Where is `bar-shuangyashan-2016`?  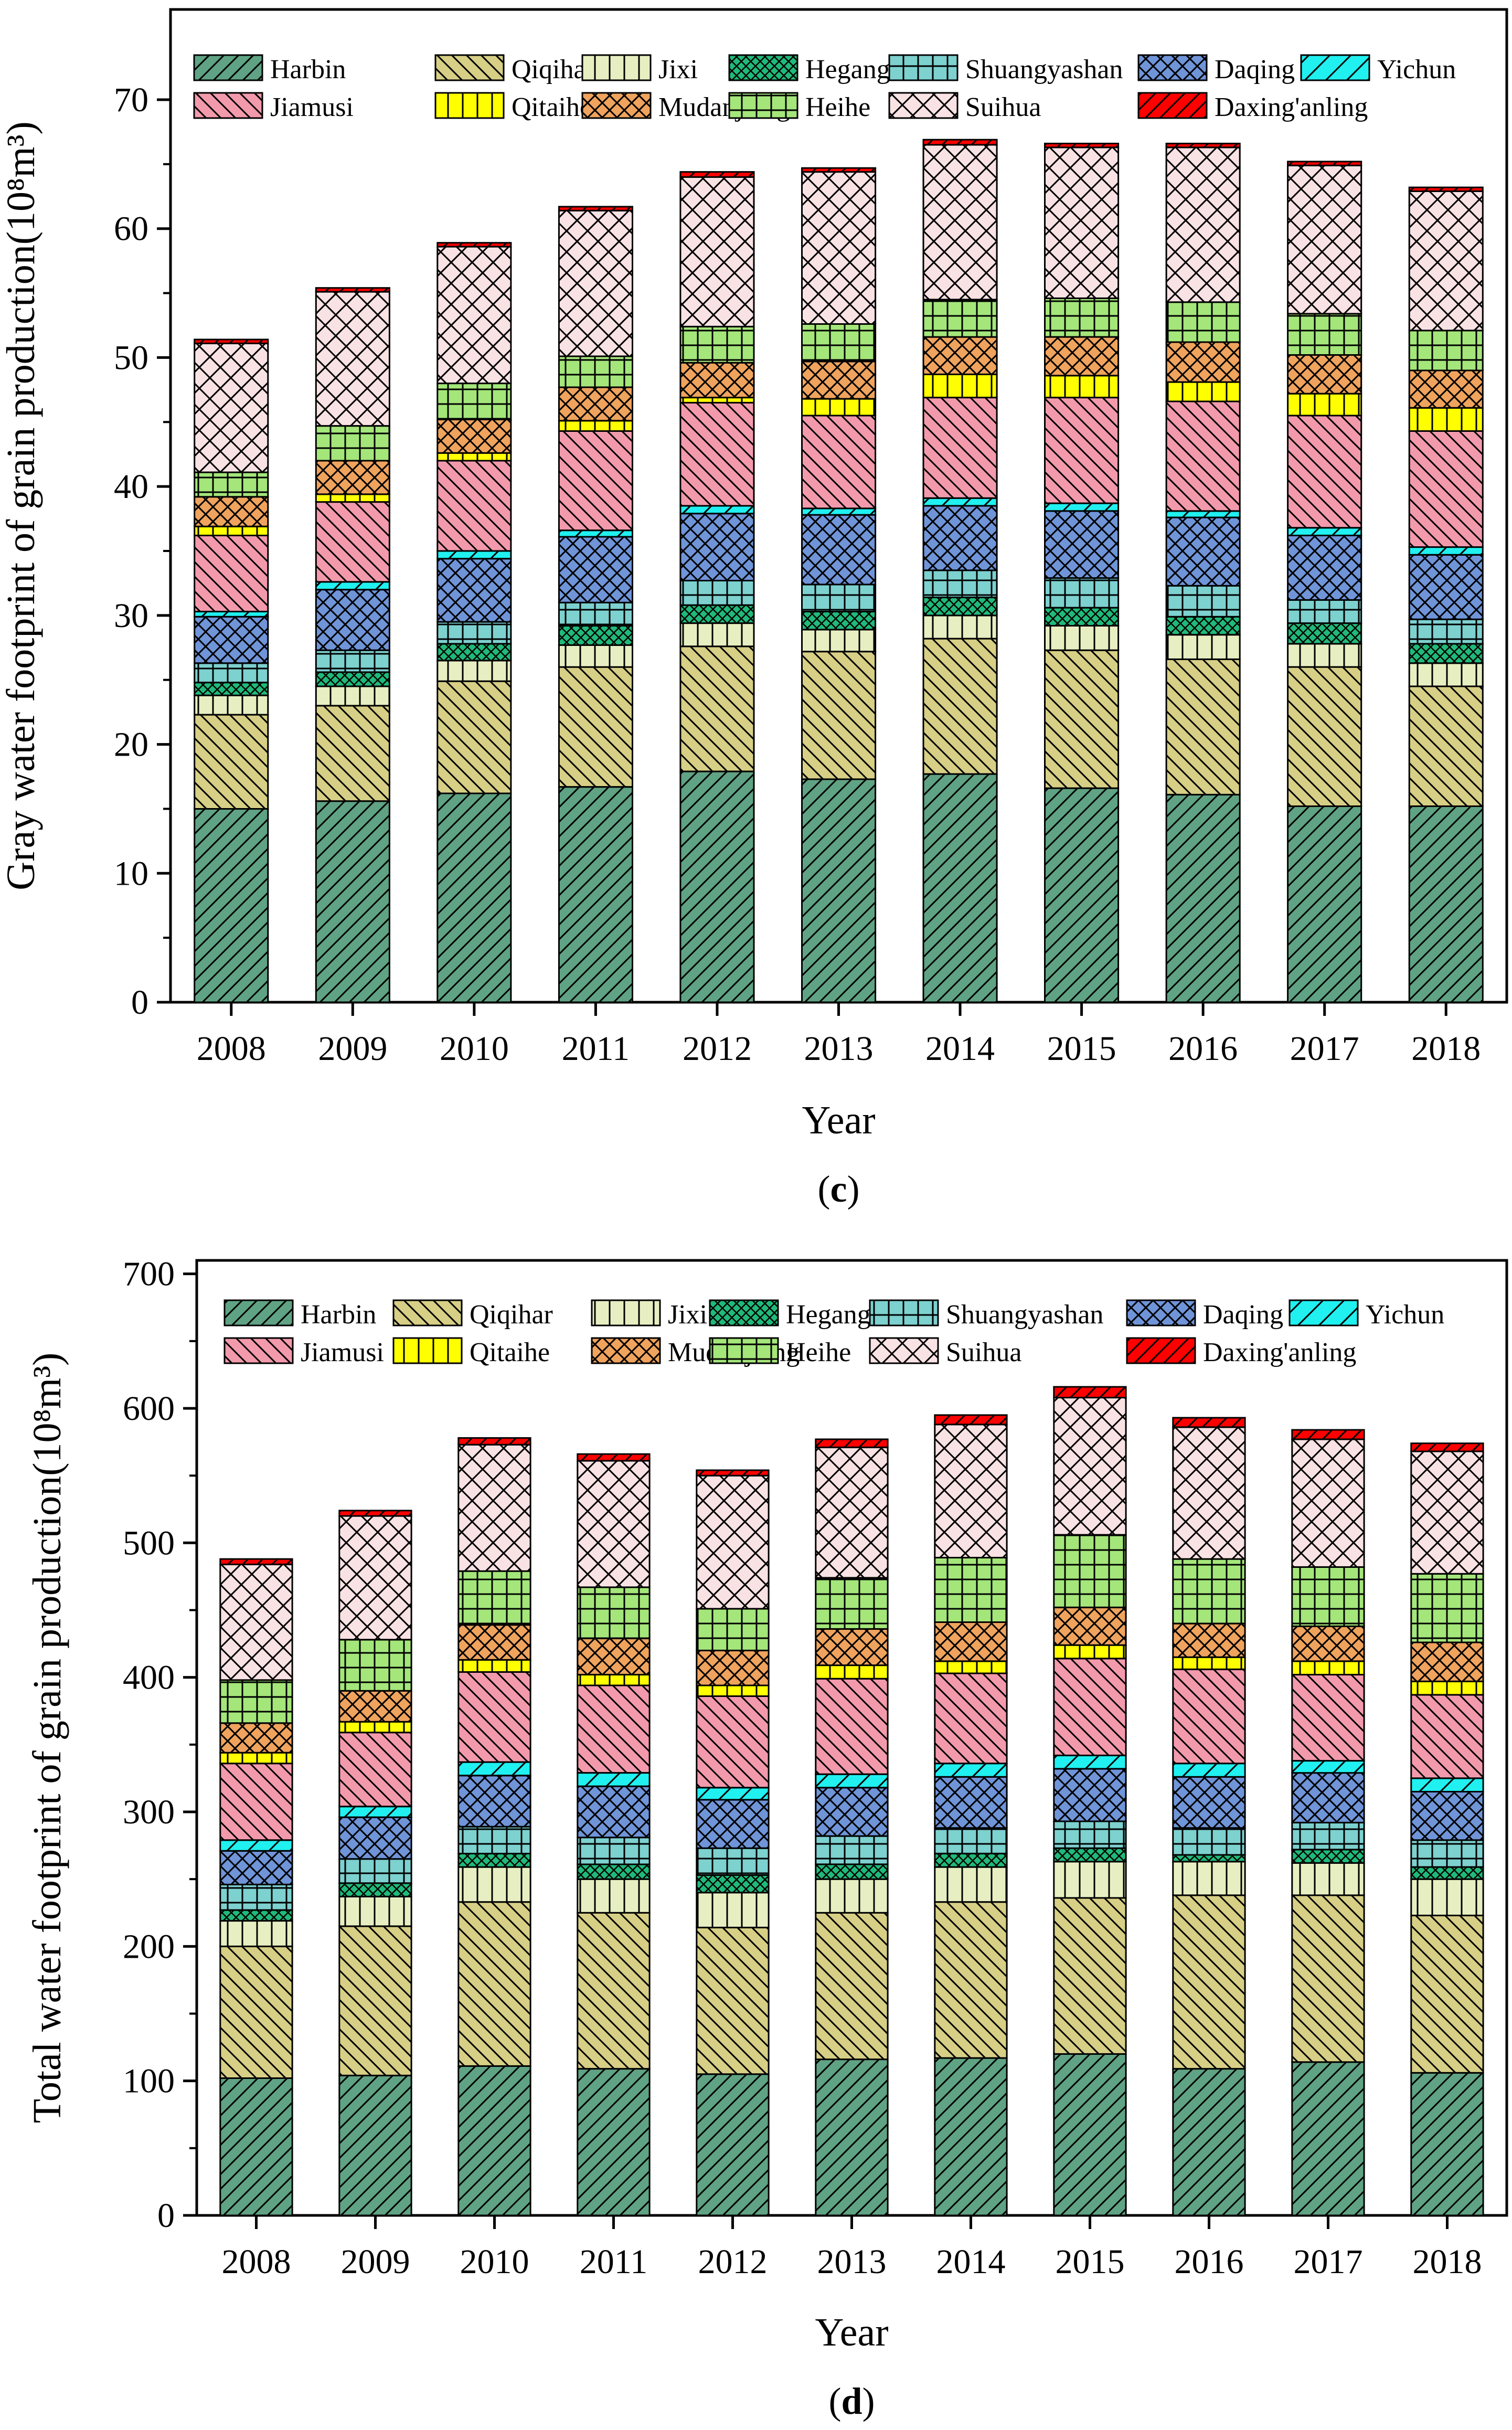 bar-shuangyashan-2016 is located at coordinates (1209, 1841).